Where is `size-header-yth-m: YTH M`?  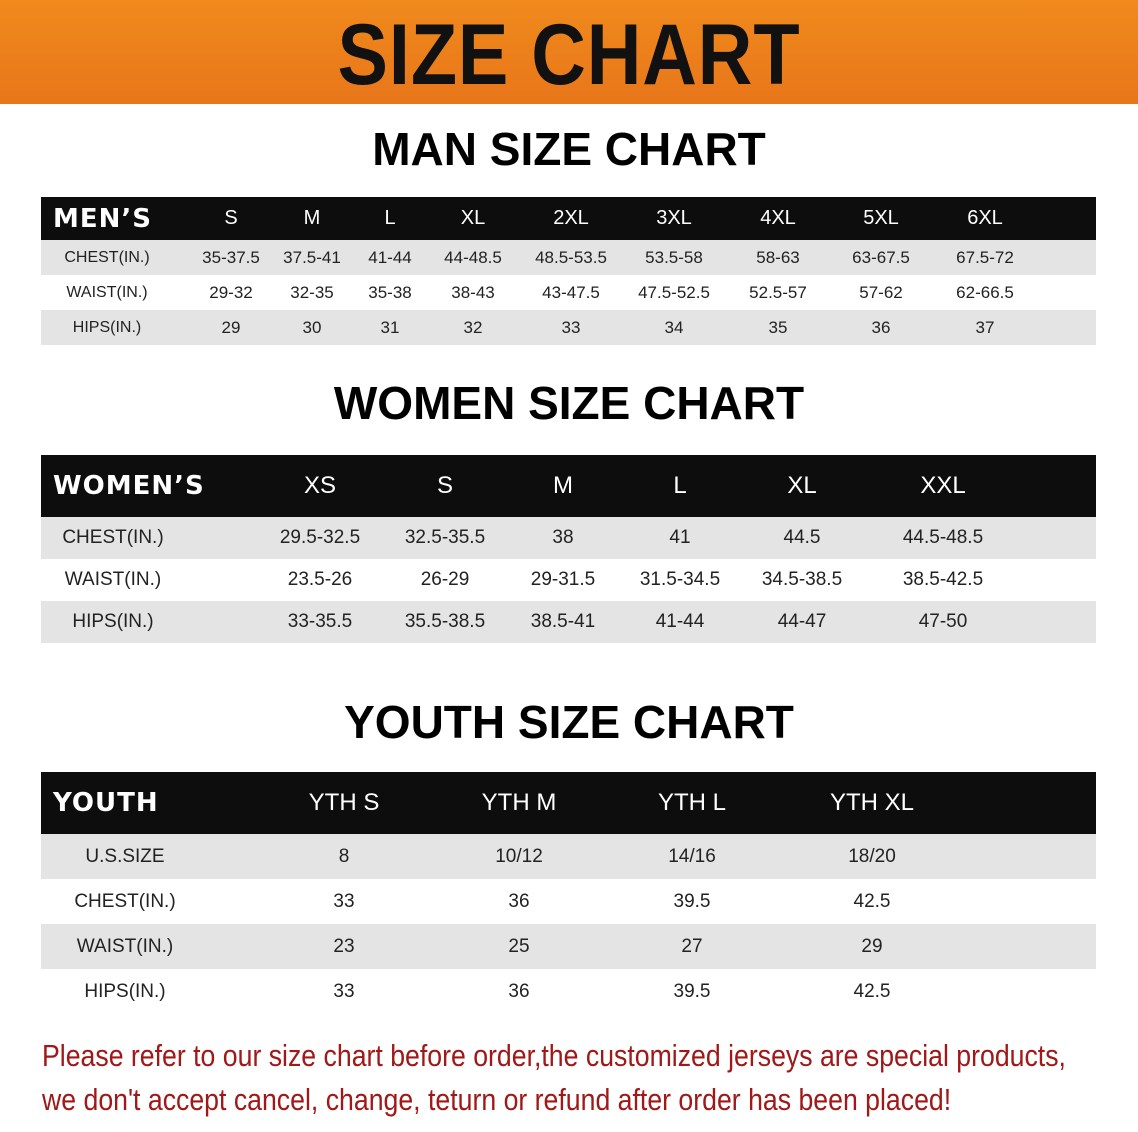
size-header-yth-m: YTH M is located at coordinates (519, 802).